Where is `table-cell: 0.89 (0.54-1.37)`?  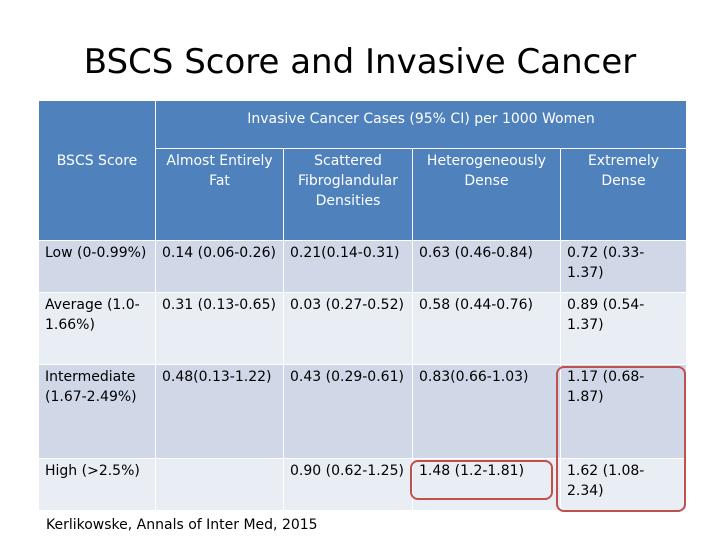 table-cell: 0.89 (0.54-1.37) is located at coordinates (623, 328).